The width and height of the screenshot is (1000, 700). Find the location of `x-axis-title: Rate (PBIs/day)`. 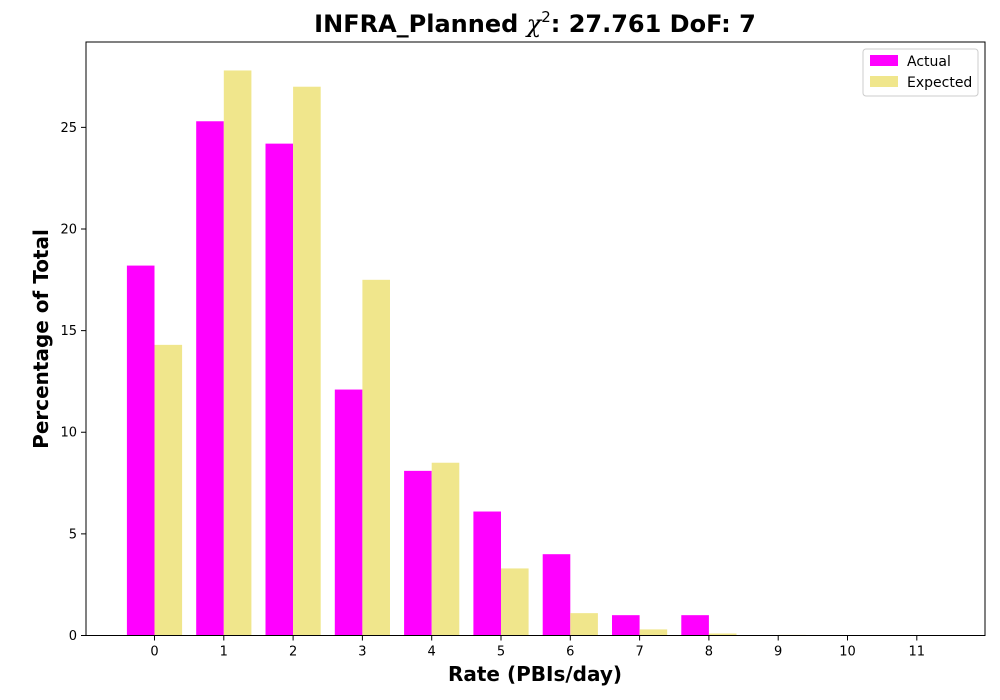

x-axis-title: Rate (PBIs/day) is located at coordinates (535, 674).